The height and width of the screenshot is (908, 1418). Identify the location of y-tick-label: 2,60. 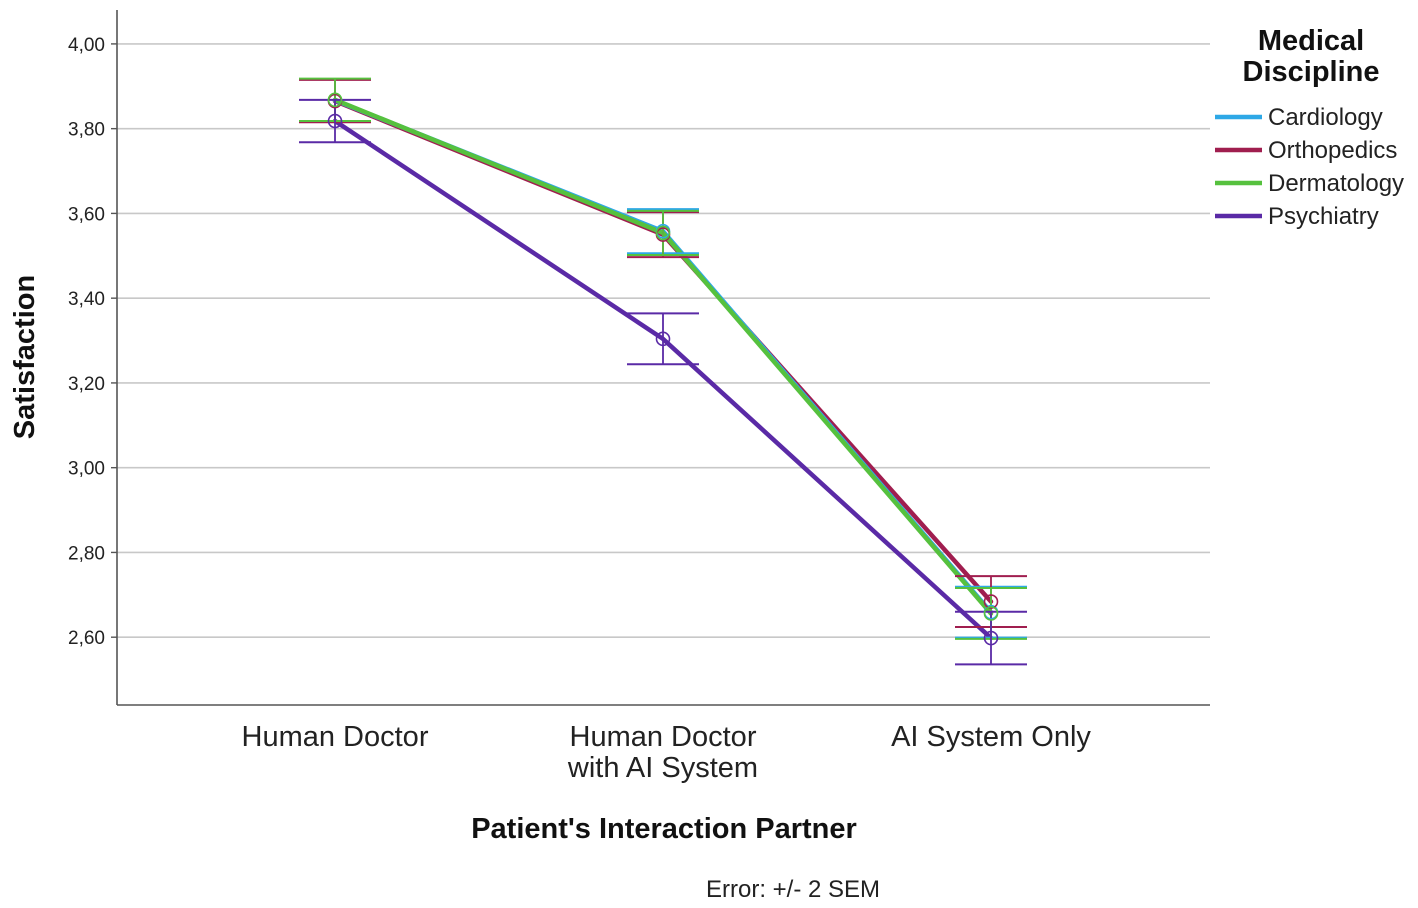
(86, 638).